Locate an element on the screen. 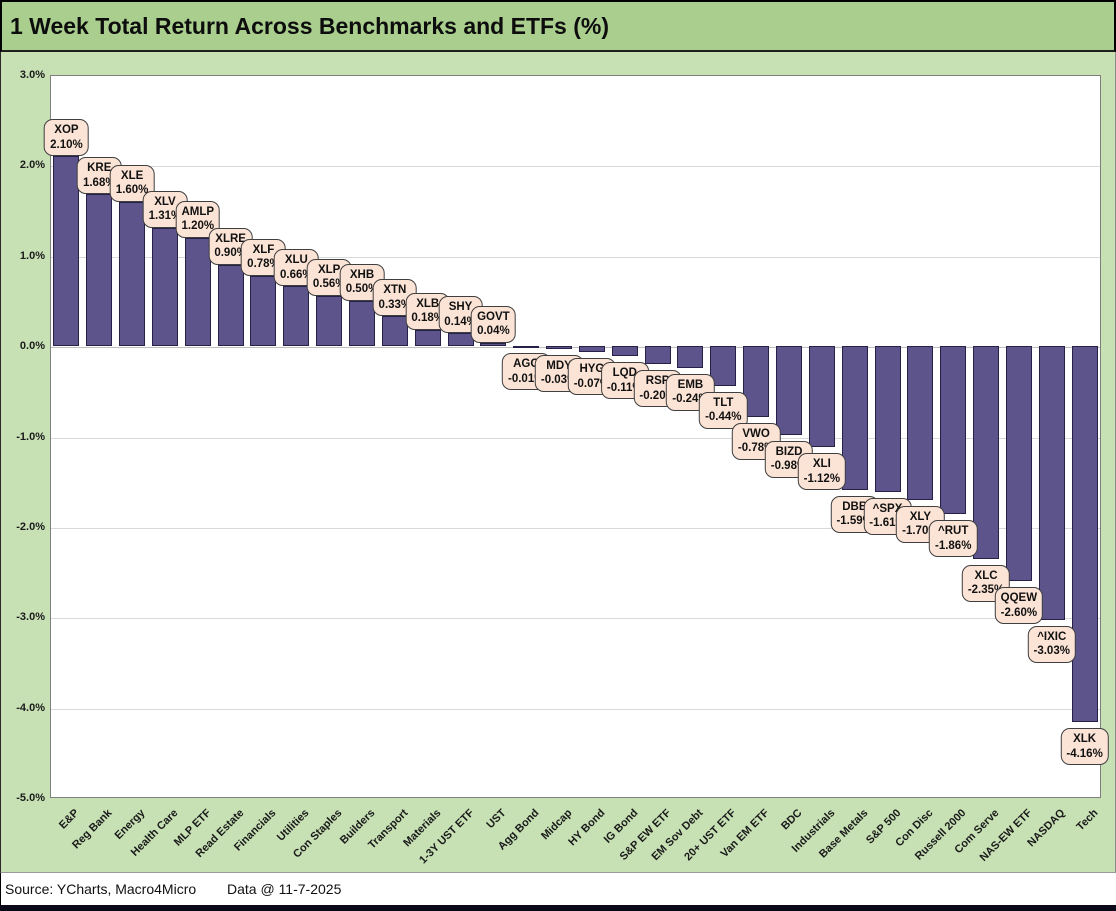 This screenshot has height=911, width=1116. bar-xly is located at coordinates (920, 423).